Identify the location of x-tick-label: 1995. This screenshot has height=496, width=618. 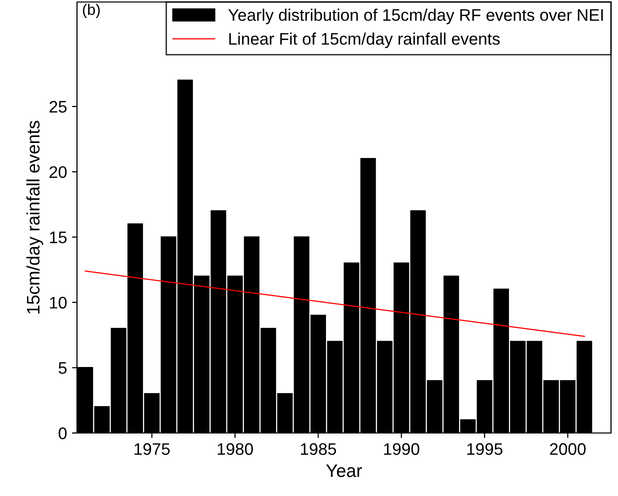
(484, 449).